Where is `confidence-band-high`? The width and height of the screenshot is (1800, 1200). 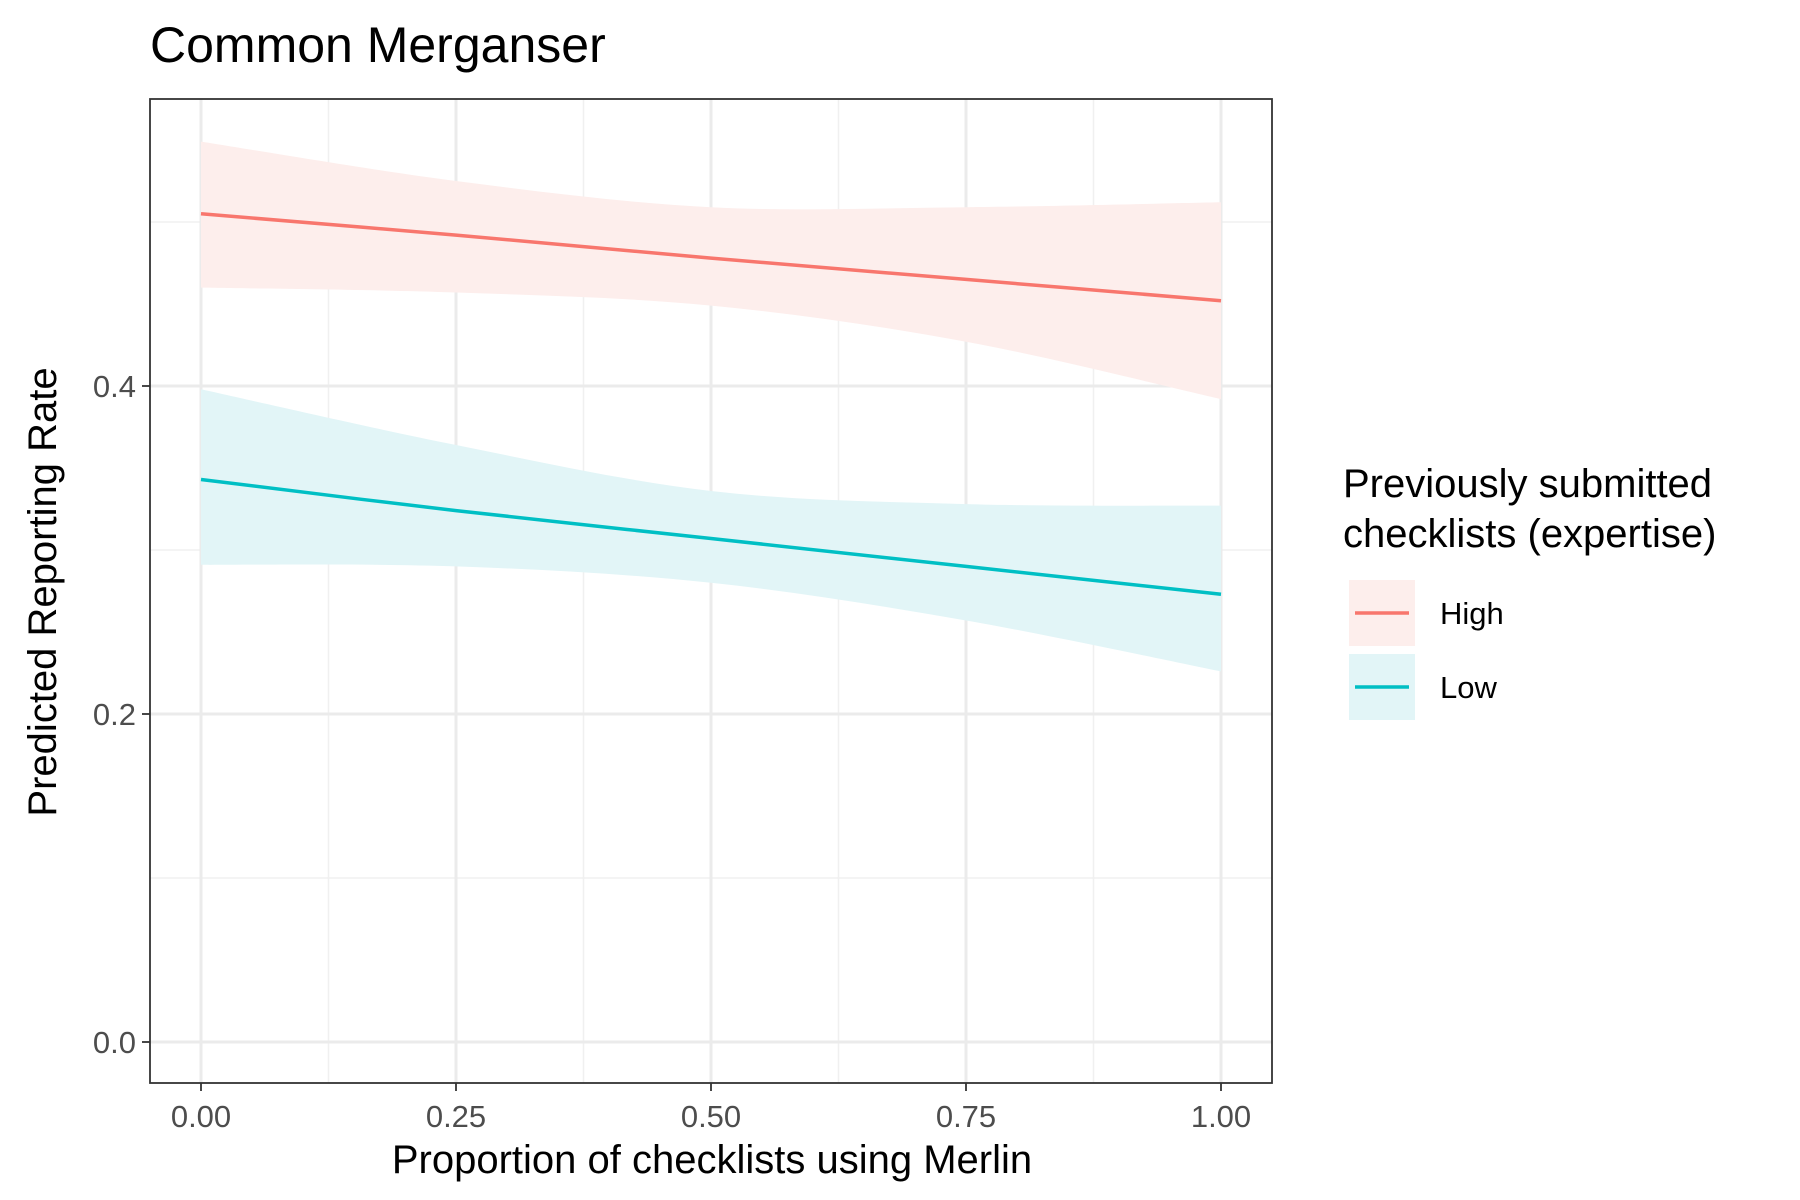 confidence-band-high is located at coordinates (711, 270).